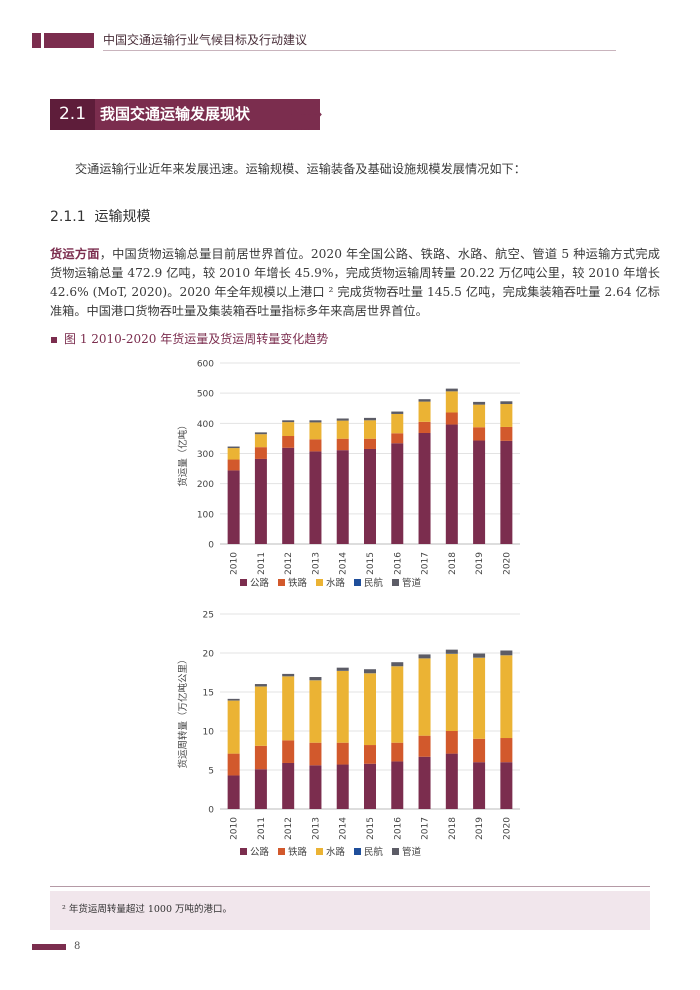 The width and height of the screenshot is (700, 990). What do you see at coordinates (183, 711) in the screenshot?
I see `y-axis-label: 货运周转量（万亿吨公里）` at bounding box center [183, 711].